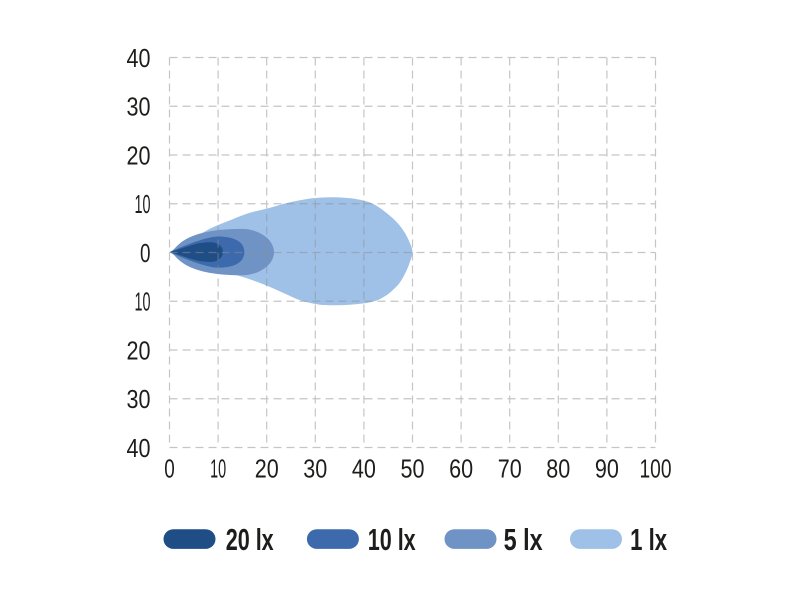  Describe the element at coordinates (648, 540) in the screenshot. I see `svg-text: 1 lx` at that location.